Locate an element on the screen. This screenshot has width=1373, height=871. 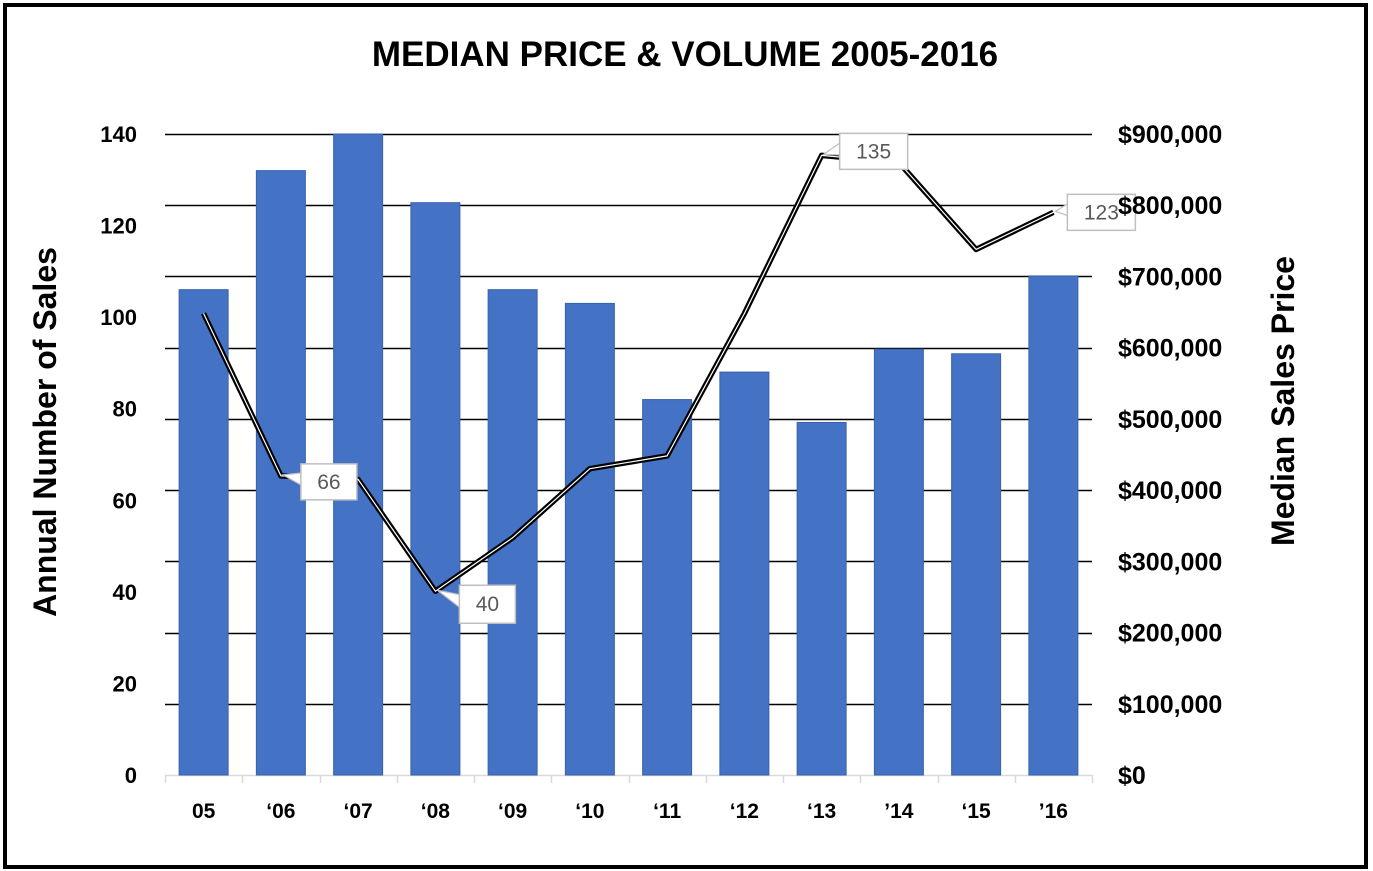
data-callout: 66 is located at coordinates (319, 482).